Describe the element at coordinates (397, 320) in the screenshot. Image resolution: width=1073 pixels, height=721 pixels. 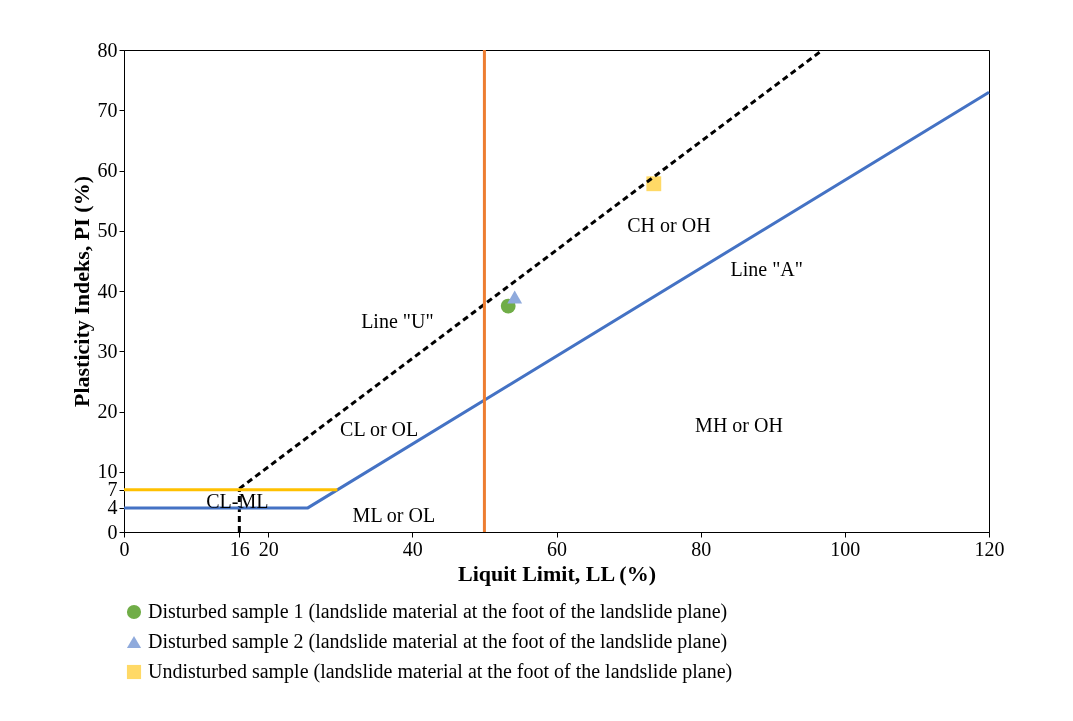
I see `annotation: Line "U"` at that location.